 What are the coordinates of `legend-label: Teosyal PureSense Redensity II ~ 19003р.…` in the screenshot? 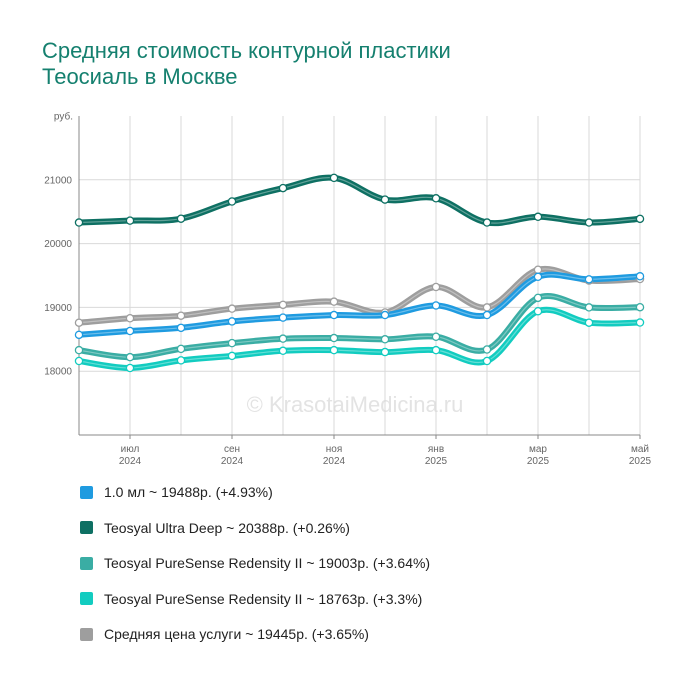 It's located at (267, 563).